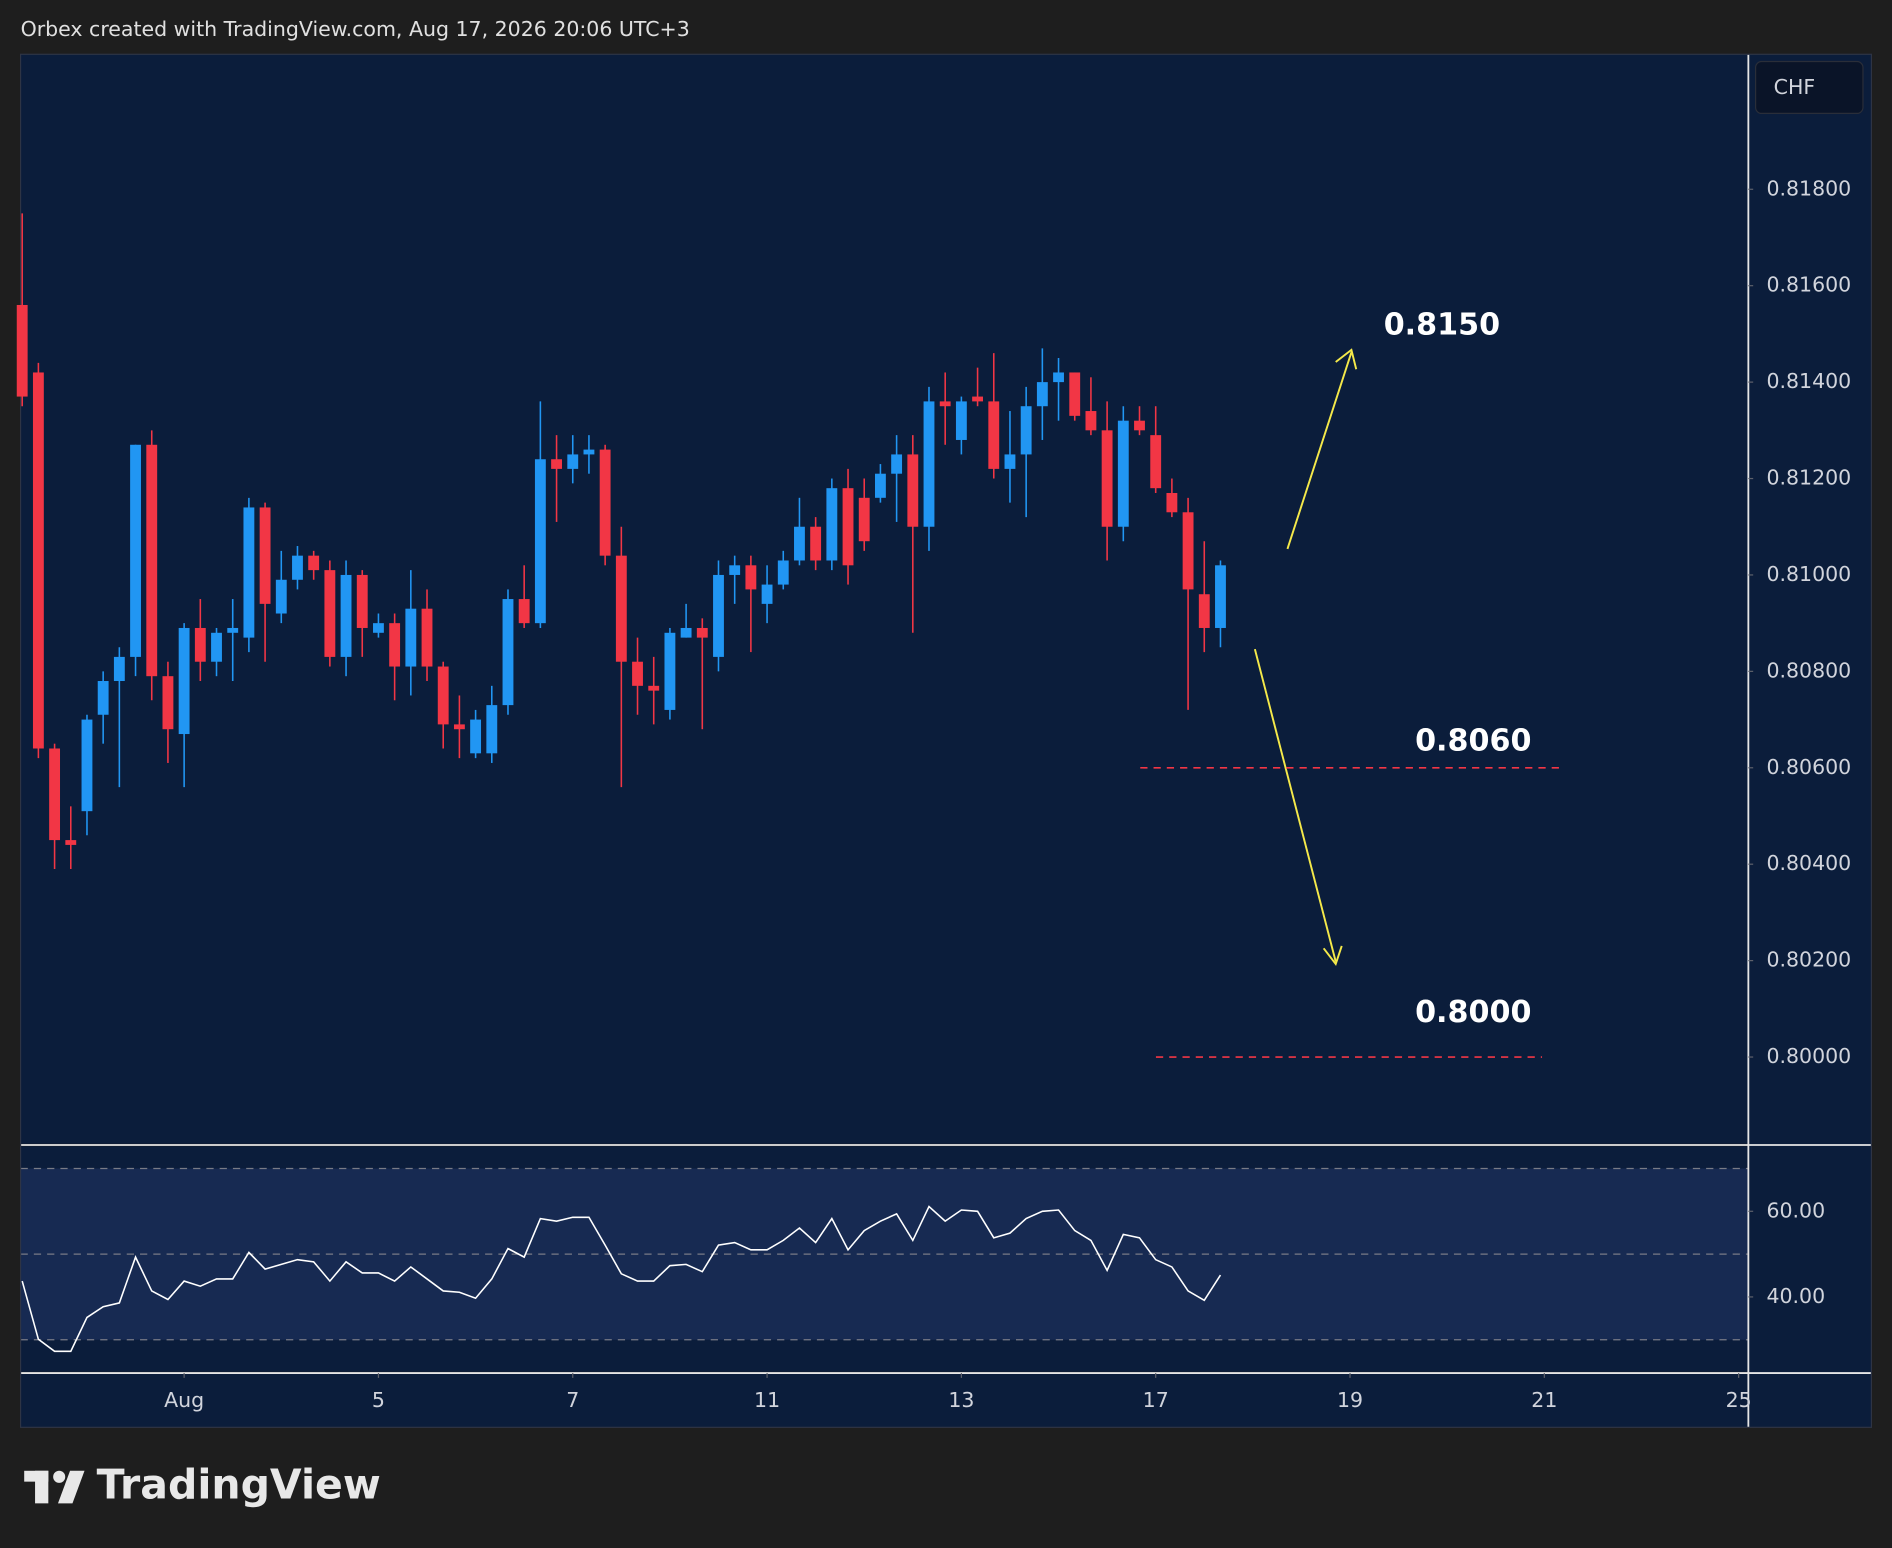  I want to click on logo-text: TradingView, so click(239, 1485).